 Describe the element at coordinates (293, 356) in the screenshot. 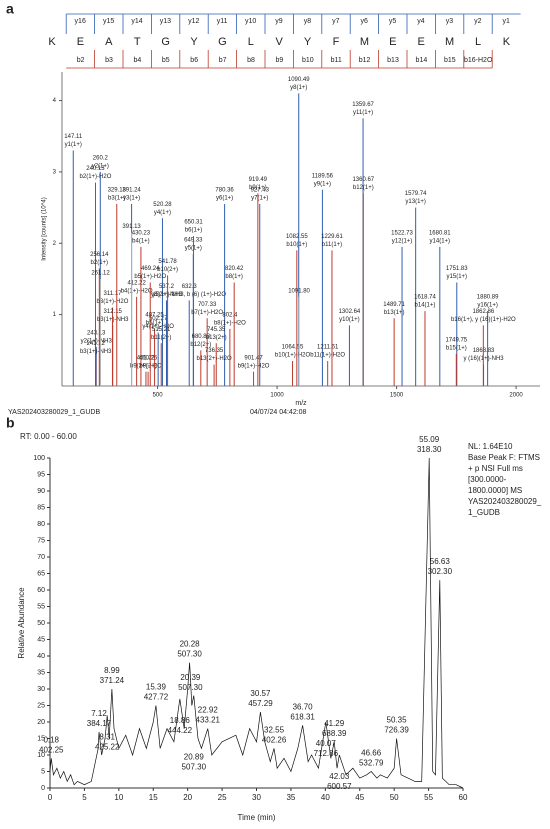

I see `peak-ion-label: b10(1+)-H2O` at that location.